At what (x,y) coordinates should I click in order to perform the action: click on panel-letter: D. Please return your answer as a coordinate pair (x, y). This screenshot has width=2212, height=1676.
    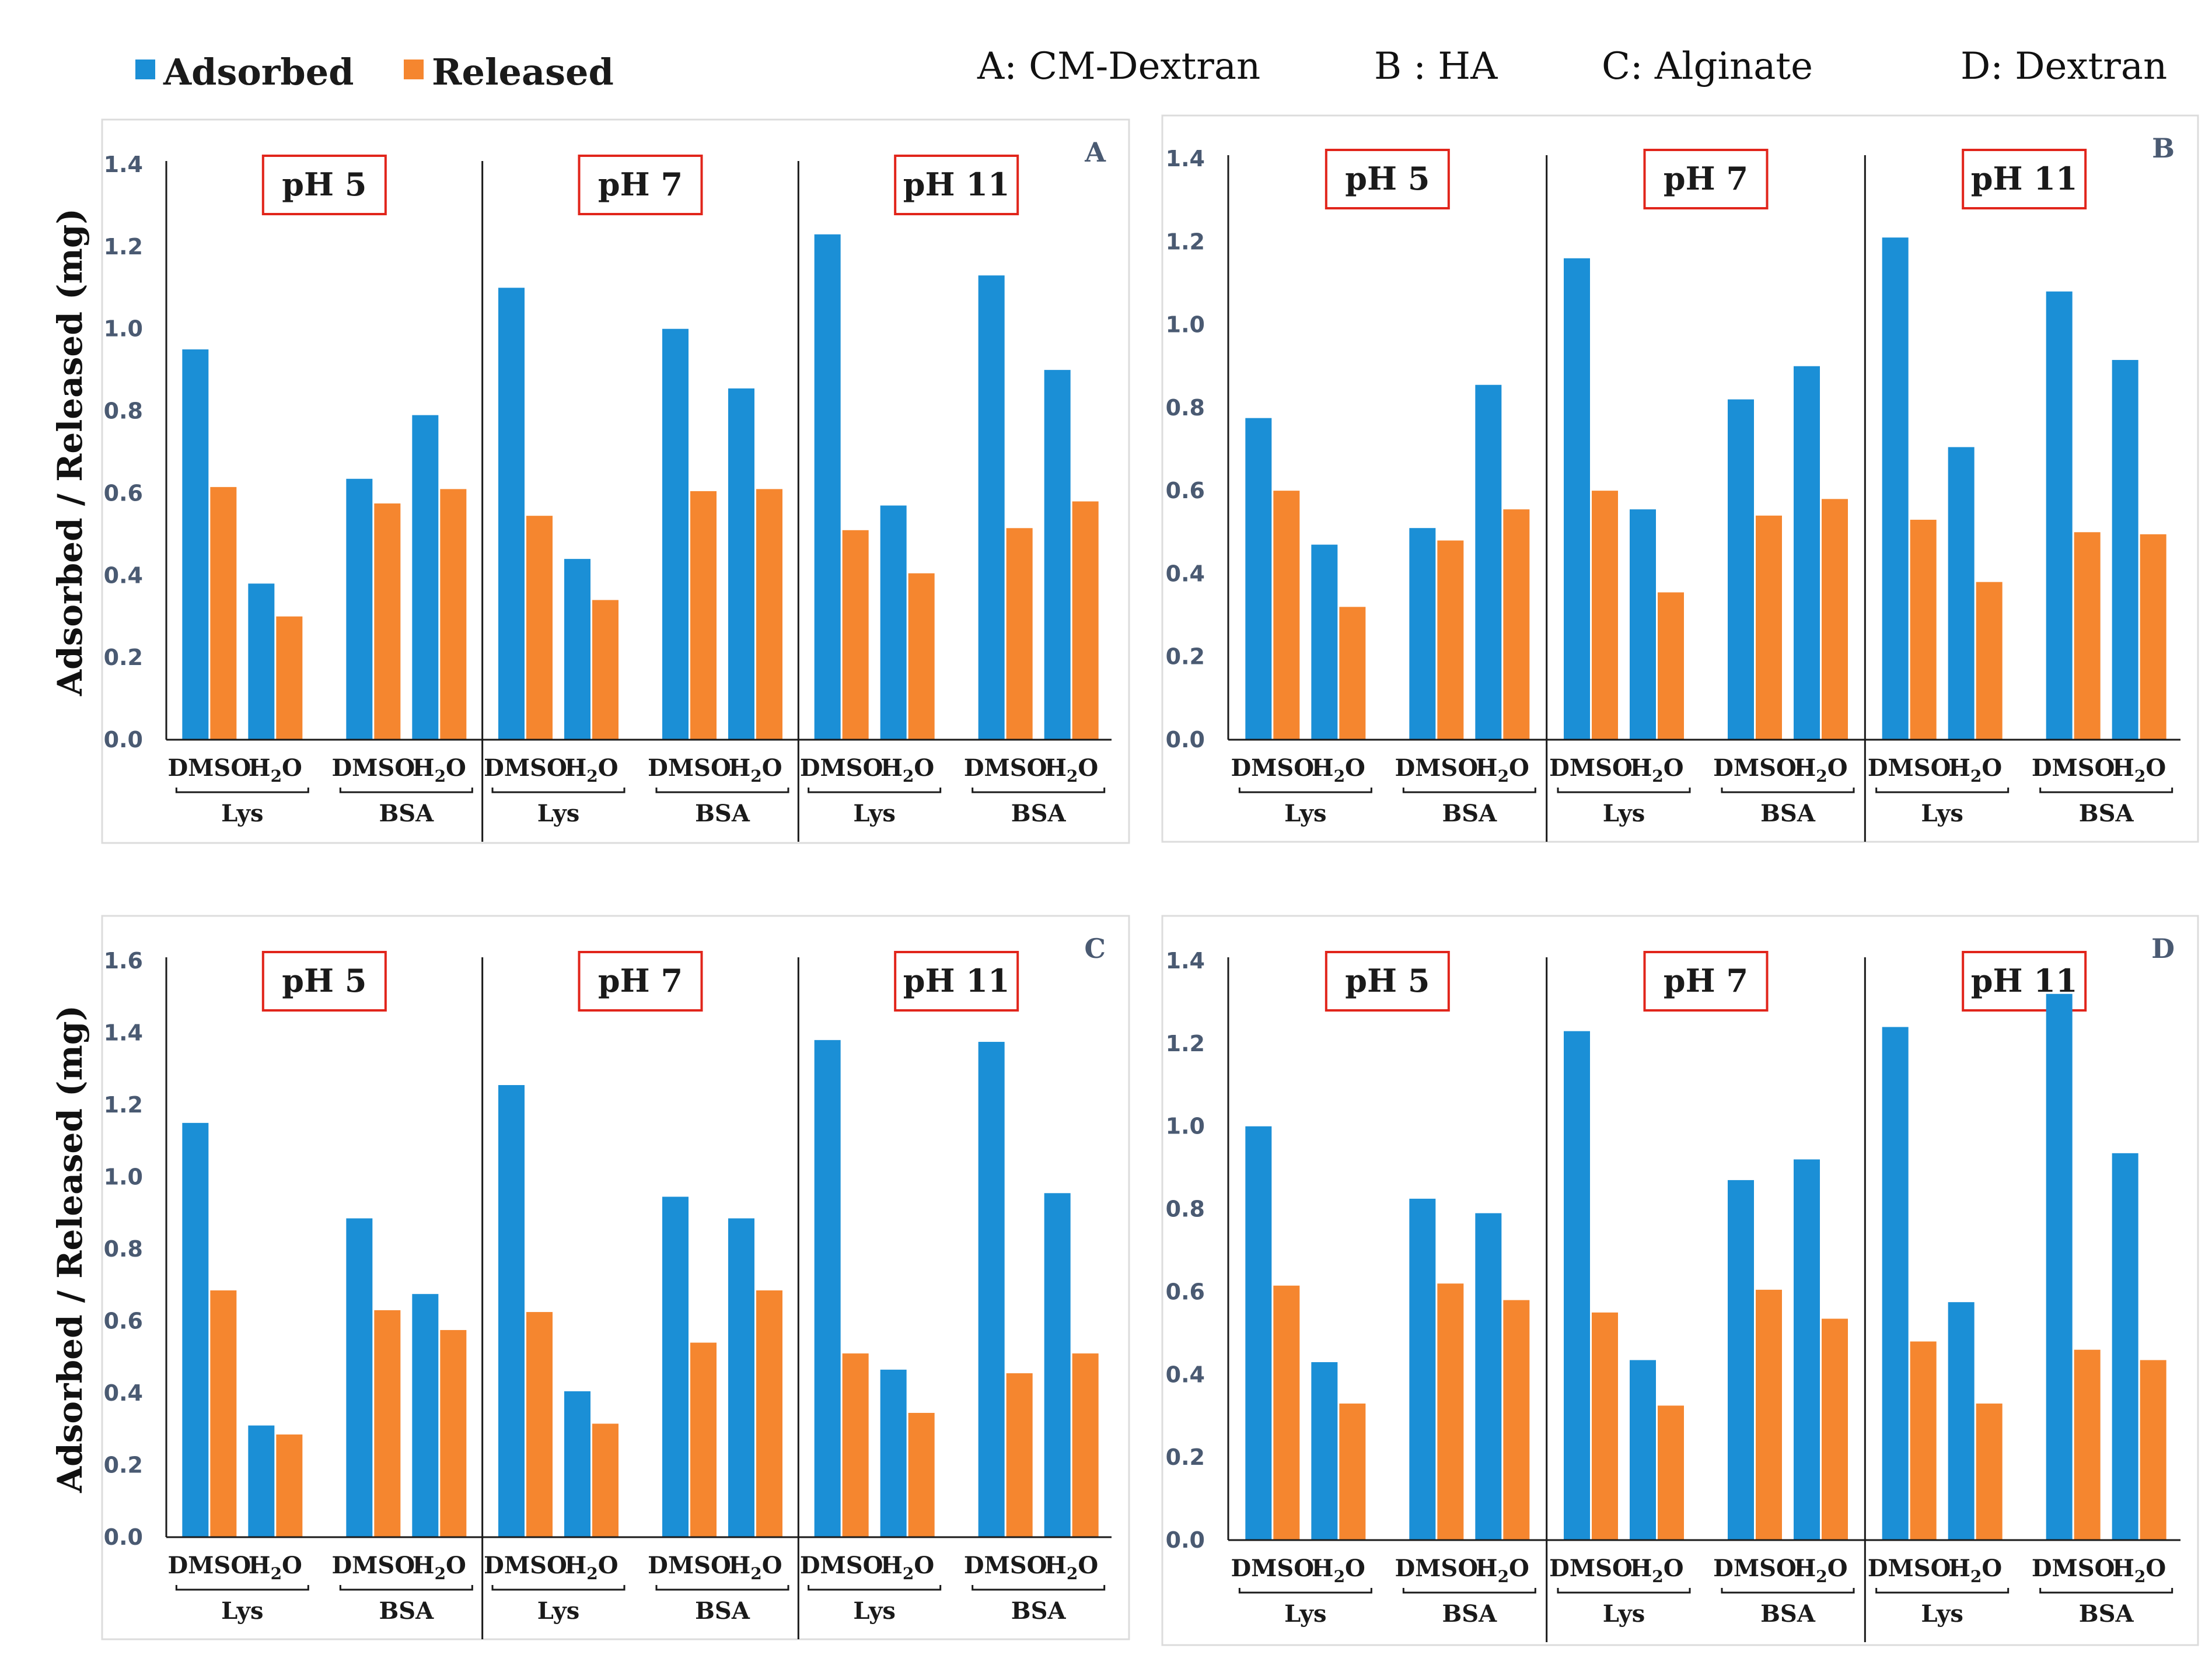
    Looking at the image, I should click on (2163, 948).